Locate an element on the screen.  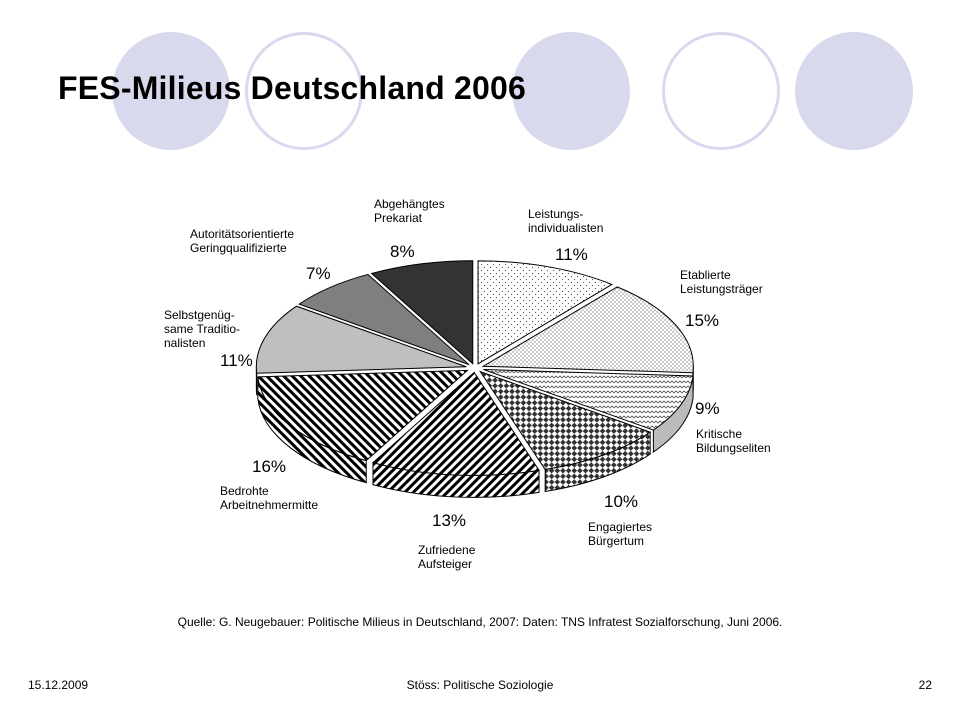
slice-label: Zufriedene Aufsteiger is located at coordinates (447, 557).